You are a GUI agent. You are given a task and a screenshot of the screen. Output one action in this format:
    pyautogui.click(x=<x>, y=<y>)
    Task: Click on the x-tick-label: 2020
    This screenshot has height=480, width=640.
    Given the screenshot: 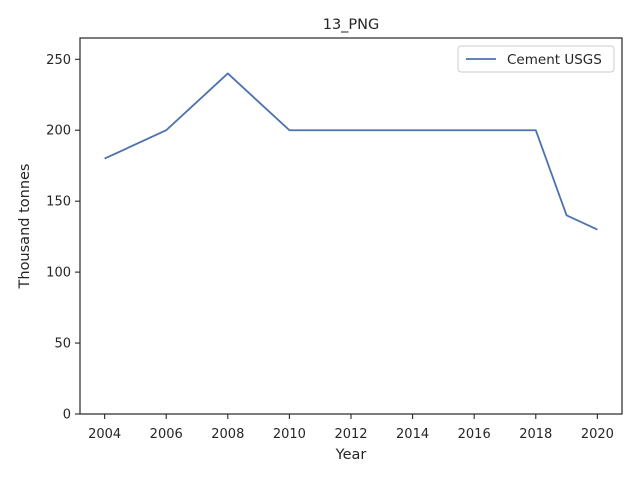 What is the action you would take?
    pyautogui.click(x=597, y=434)
    